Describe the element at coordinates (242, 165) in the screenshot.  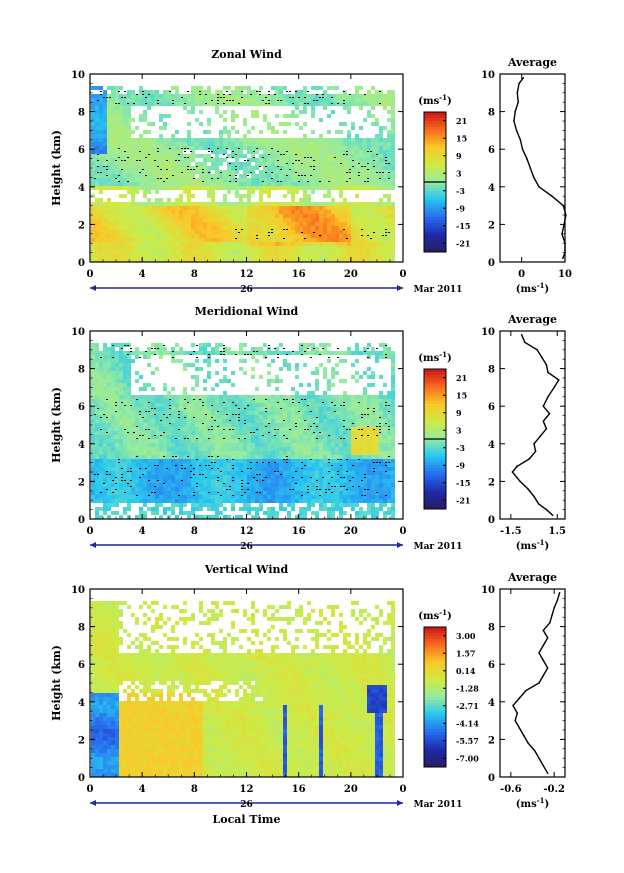
I see `contour-lines` at that location.